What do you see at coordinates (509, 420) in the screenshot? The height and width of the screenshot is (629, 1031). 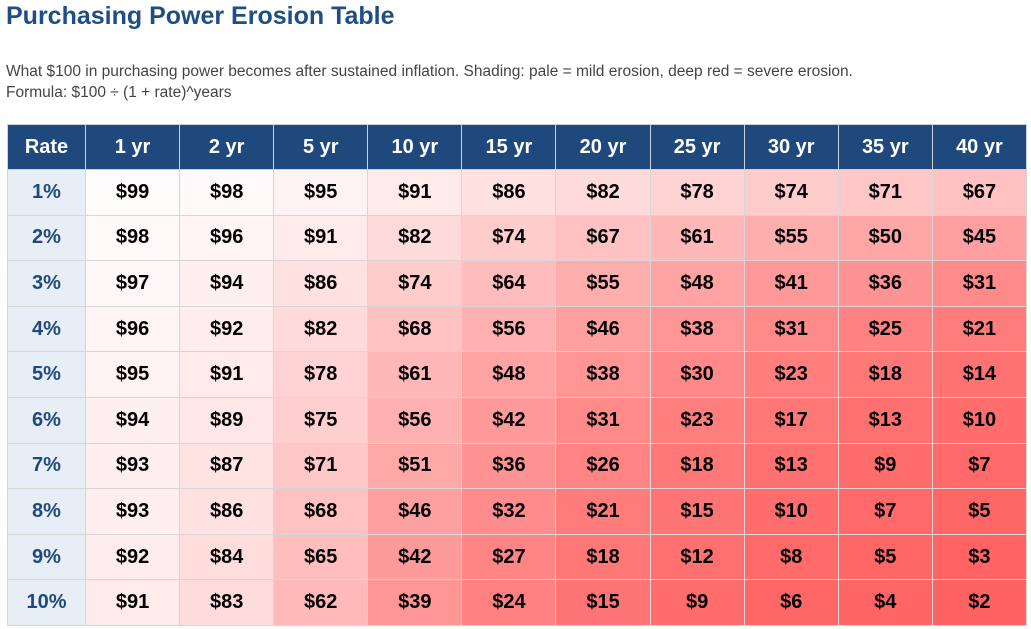 I see `value-cell: $42` at bounding box center [509, 420].